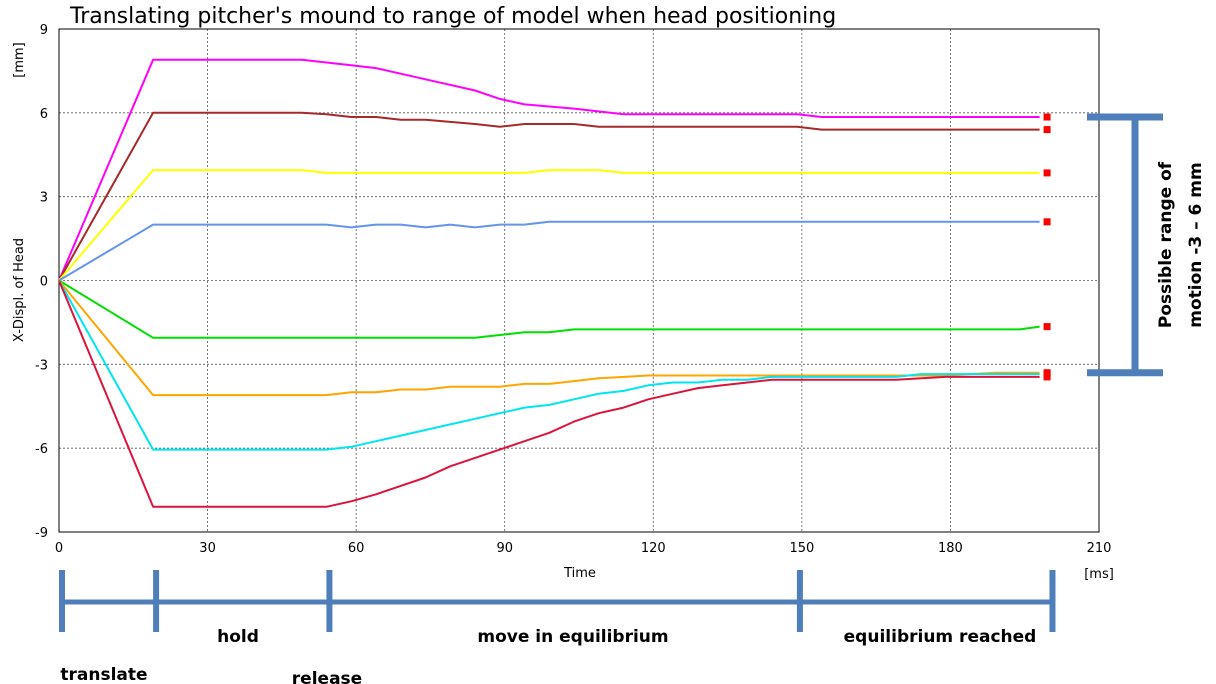  Describe the element at coordinates (41, 365) in the screenshot. I see `y-tick-label: -3` at that location.